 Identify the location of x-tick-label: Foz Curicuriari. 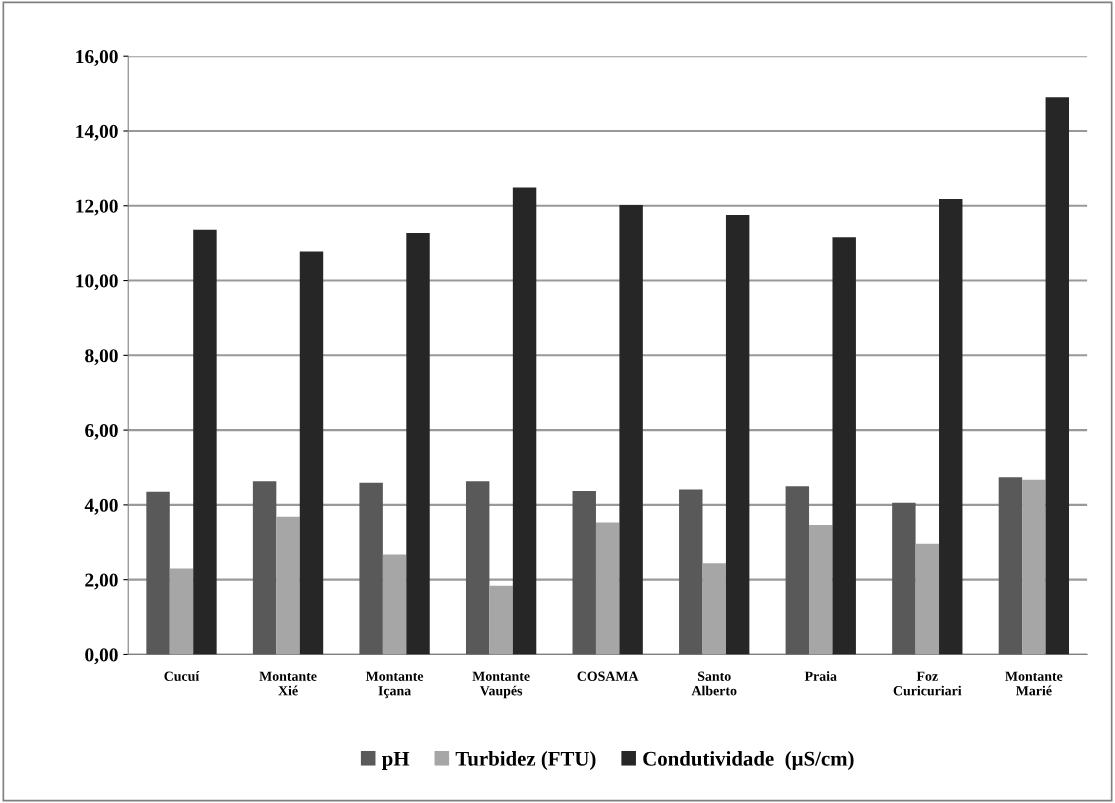
(927, 683).